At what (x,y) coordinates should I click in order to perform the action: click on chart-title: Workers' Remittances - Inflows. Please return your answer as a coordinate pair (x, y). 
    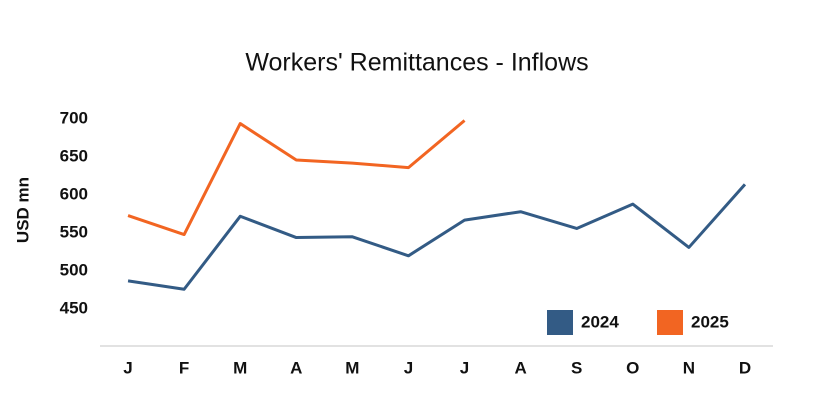
    Looking at the image, I should click on (416, 63).